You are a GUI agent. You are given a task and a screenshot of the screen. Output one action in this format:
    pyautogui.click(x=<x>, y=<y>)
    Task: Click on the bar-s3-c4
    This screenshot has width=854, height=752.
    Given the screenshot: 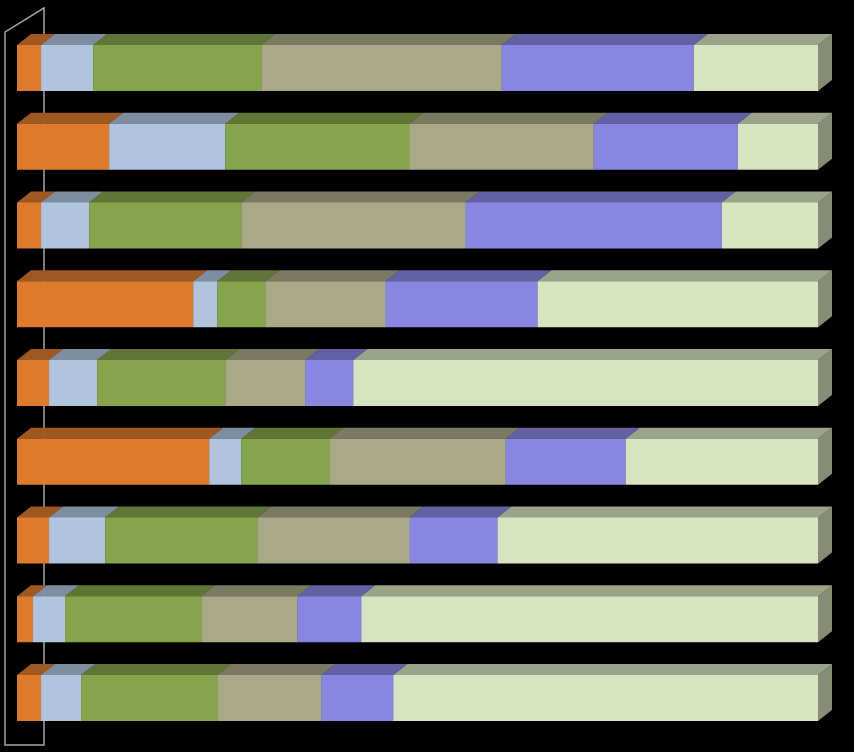 What is the action you would take?
    pyautogui.click(x=265, y=383)
    